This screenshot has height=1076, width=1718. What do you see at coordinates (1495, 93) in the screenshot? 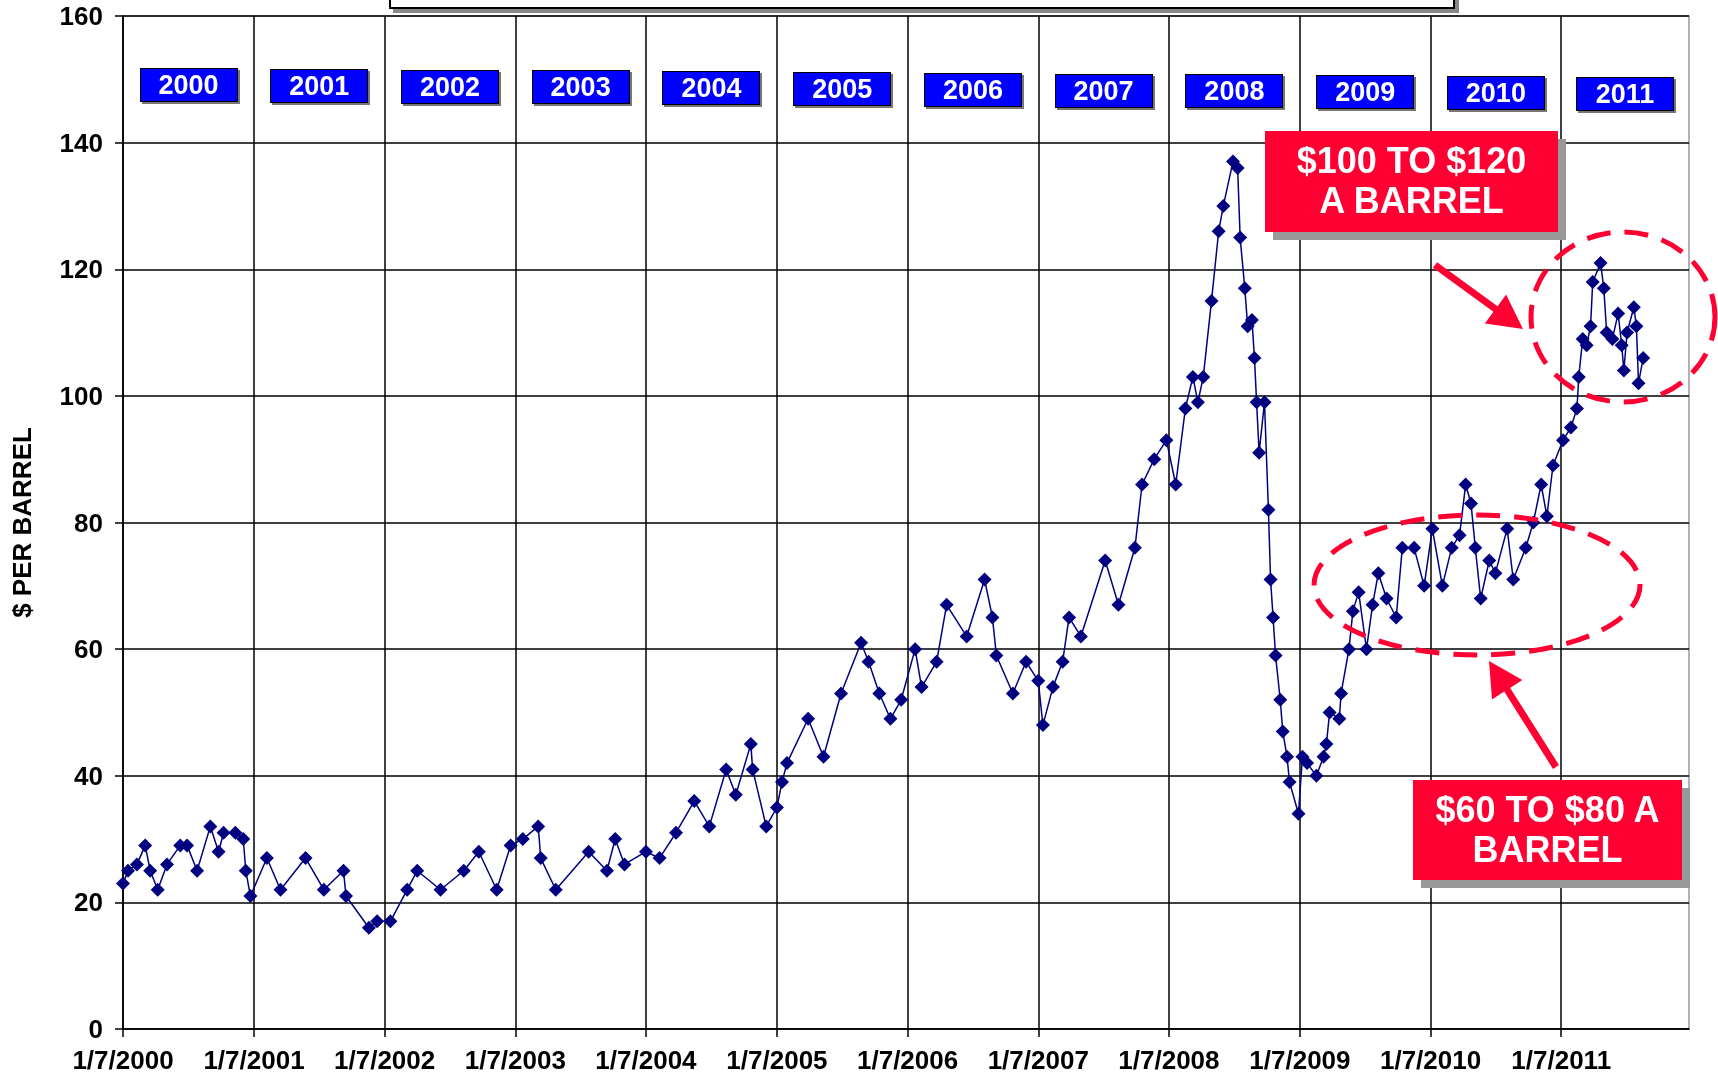
I see `annotation: 2010` at bounding box center [1495, 93].